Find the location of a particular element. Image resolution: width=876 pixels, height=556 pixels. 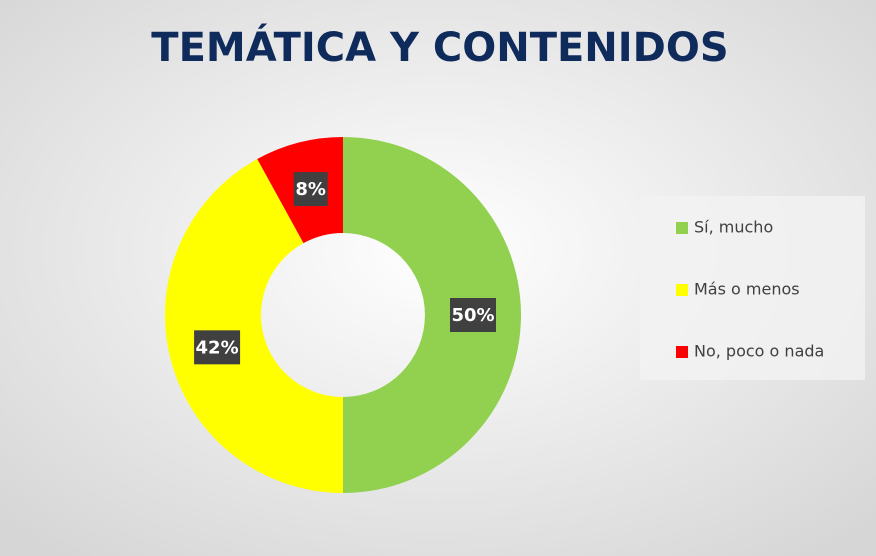

data-label: 42% is located at coordinates (217, 347).